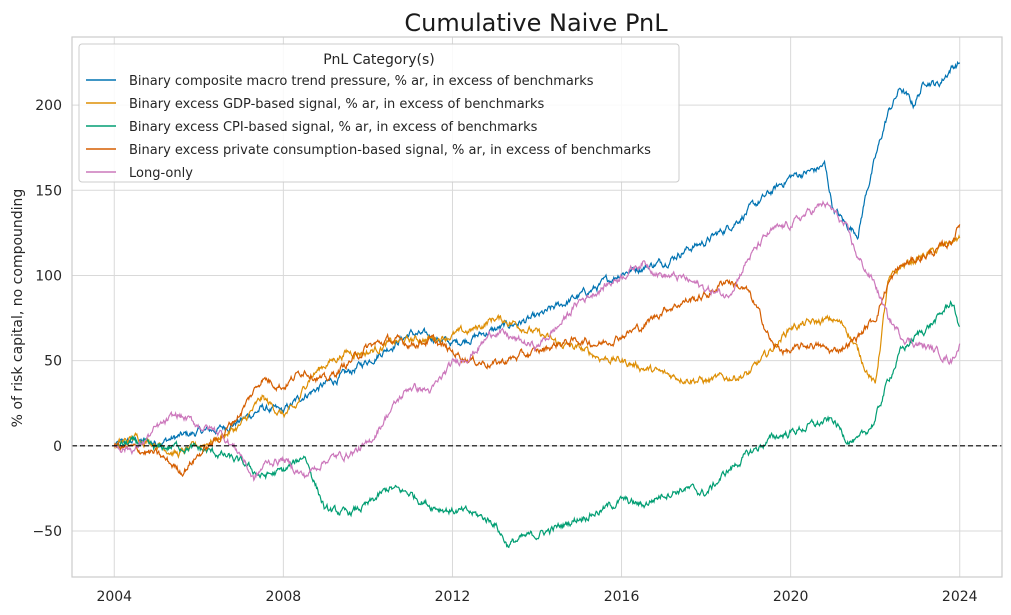 This screenshot has height=615, width=1011. What do you see at coordinates (114, 597) in the screenshot?
I see `x-tick-label: 2004` at bounding box center [114, 597].